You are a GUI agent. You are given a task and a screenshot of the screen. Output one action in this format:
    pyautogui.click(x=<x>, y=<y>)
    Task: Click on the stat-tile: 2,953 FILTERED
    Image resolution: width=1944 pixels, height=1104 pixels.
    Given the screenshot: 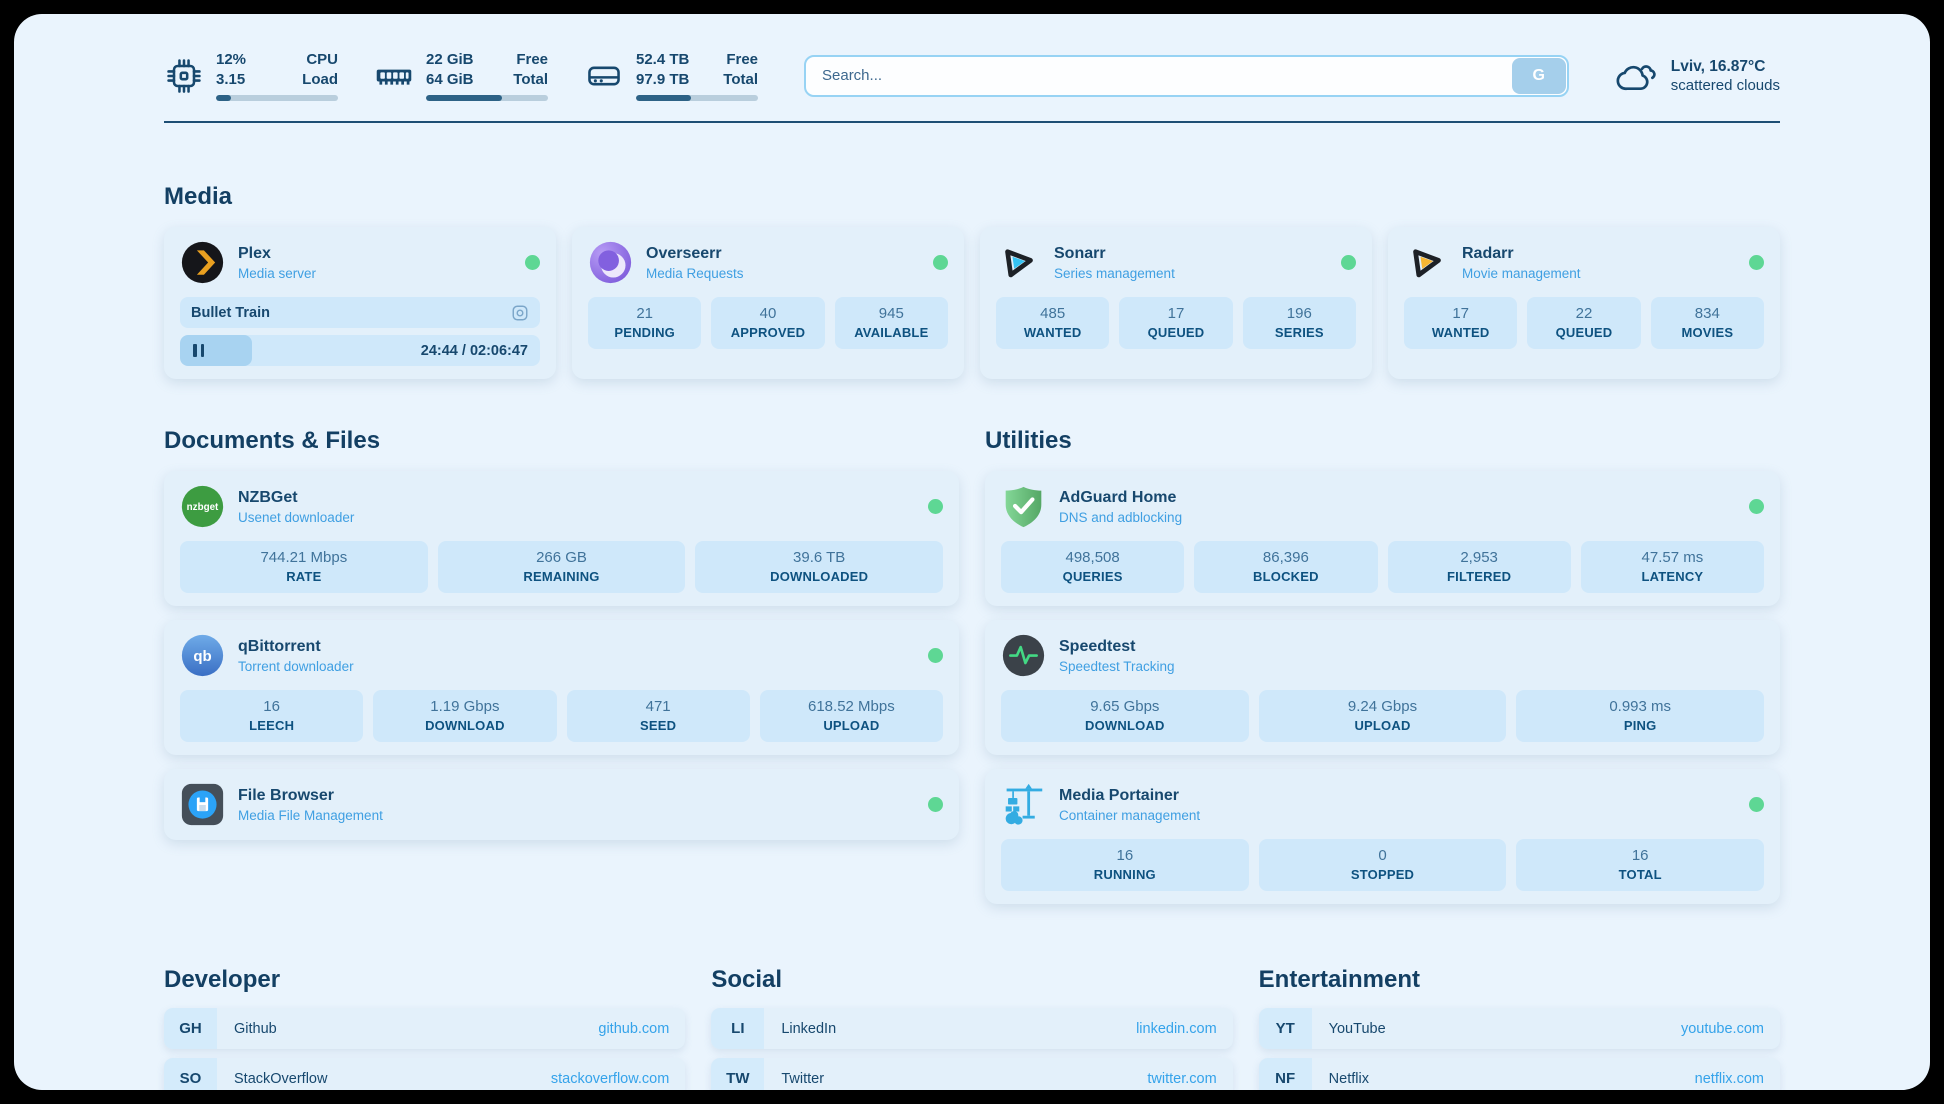 What is the action you would take?
    pyautogui.click(x=1479, y=567)
    